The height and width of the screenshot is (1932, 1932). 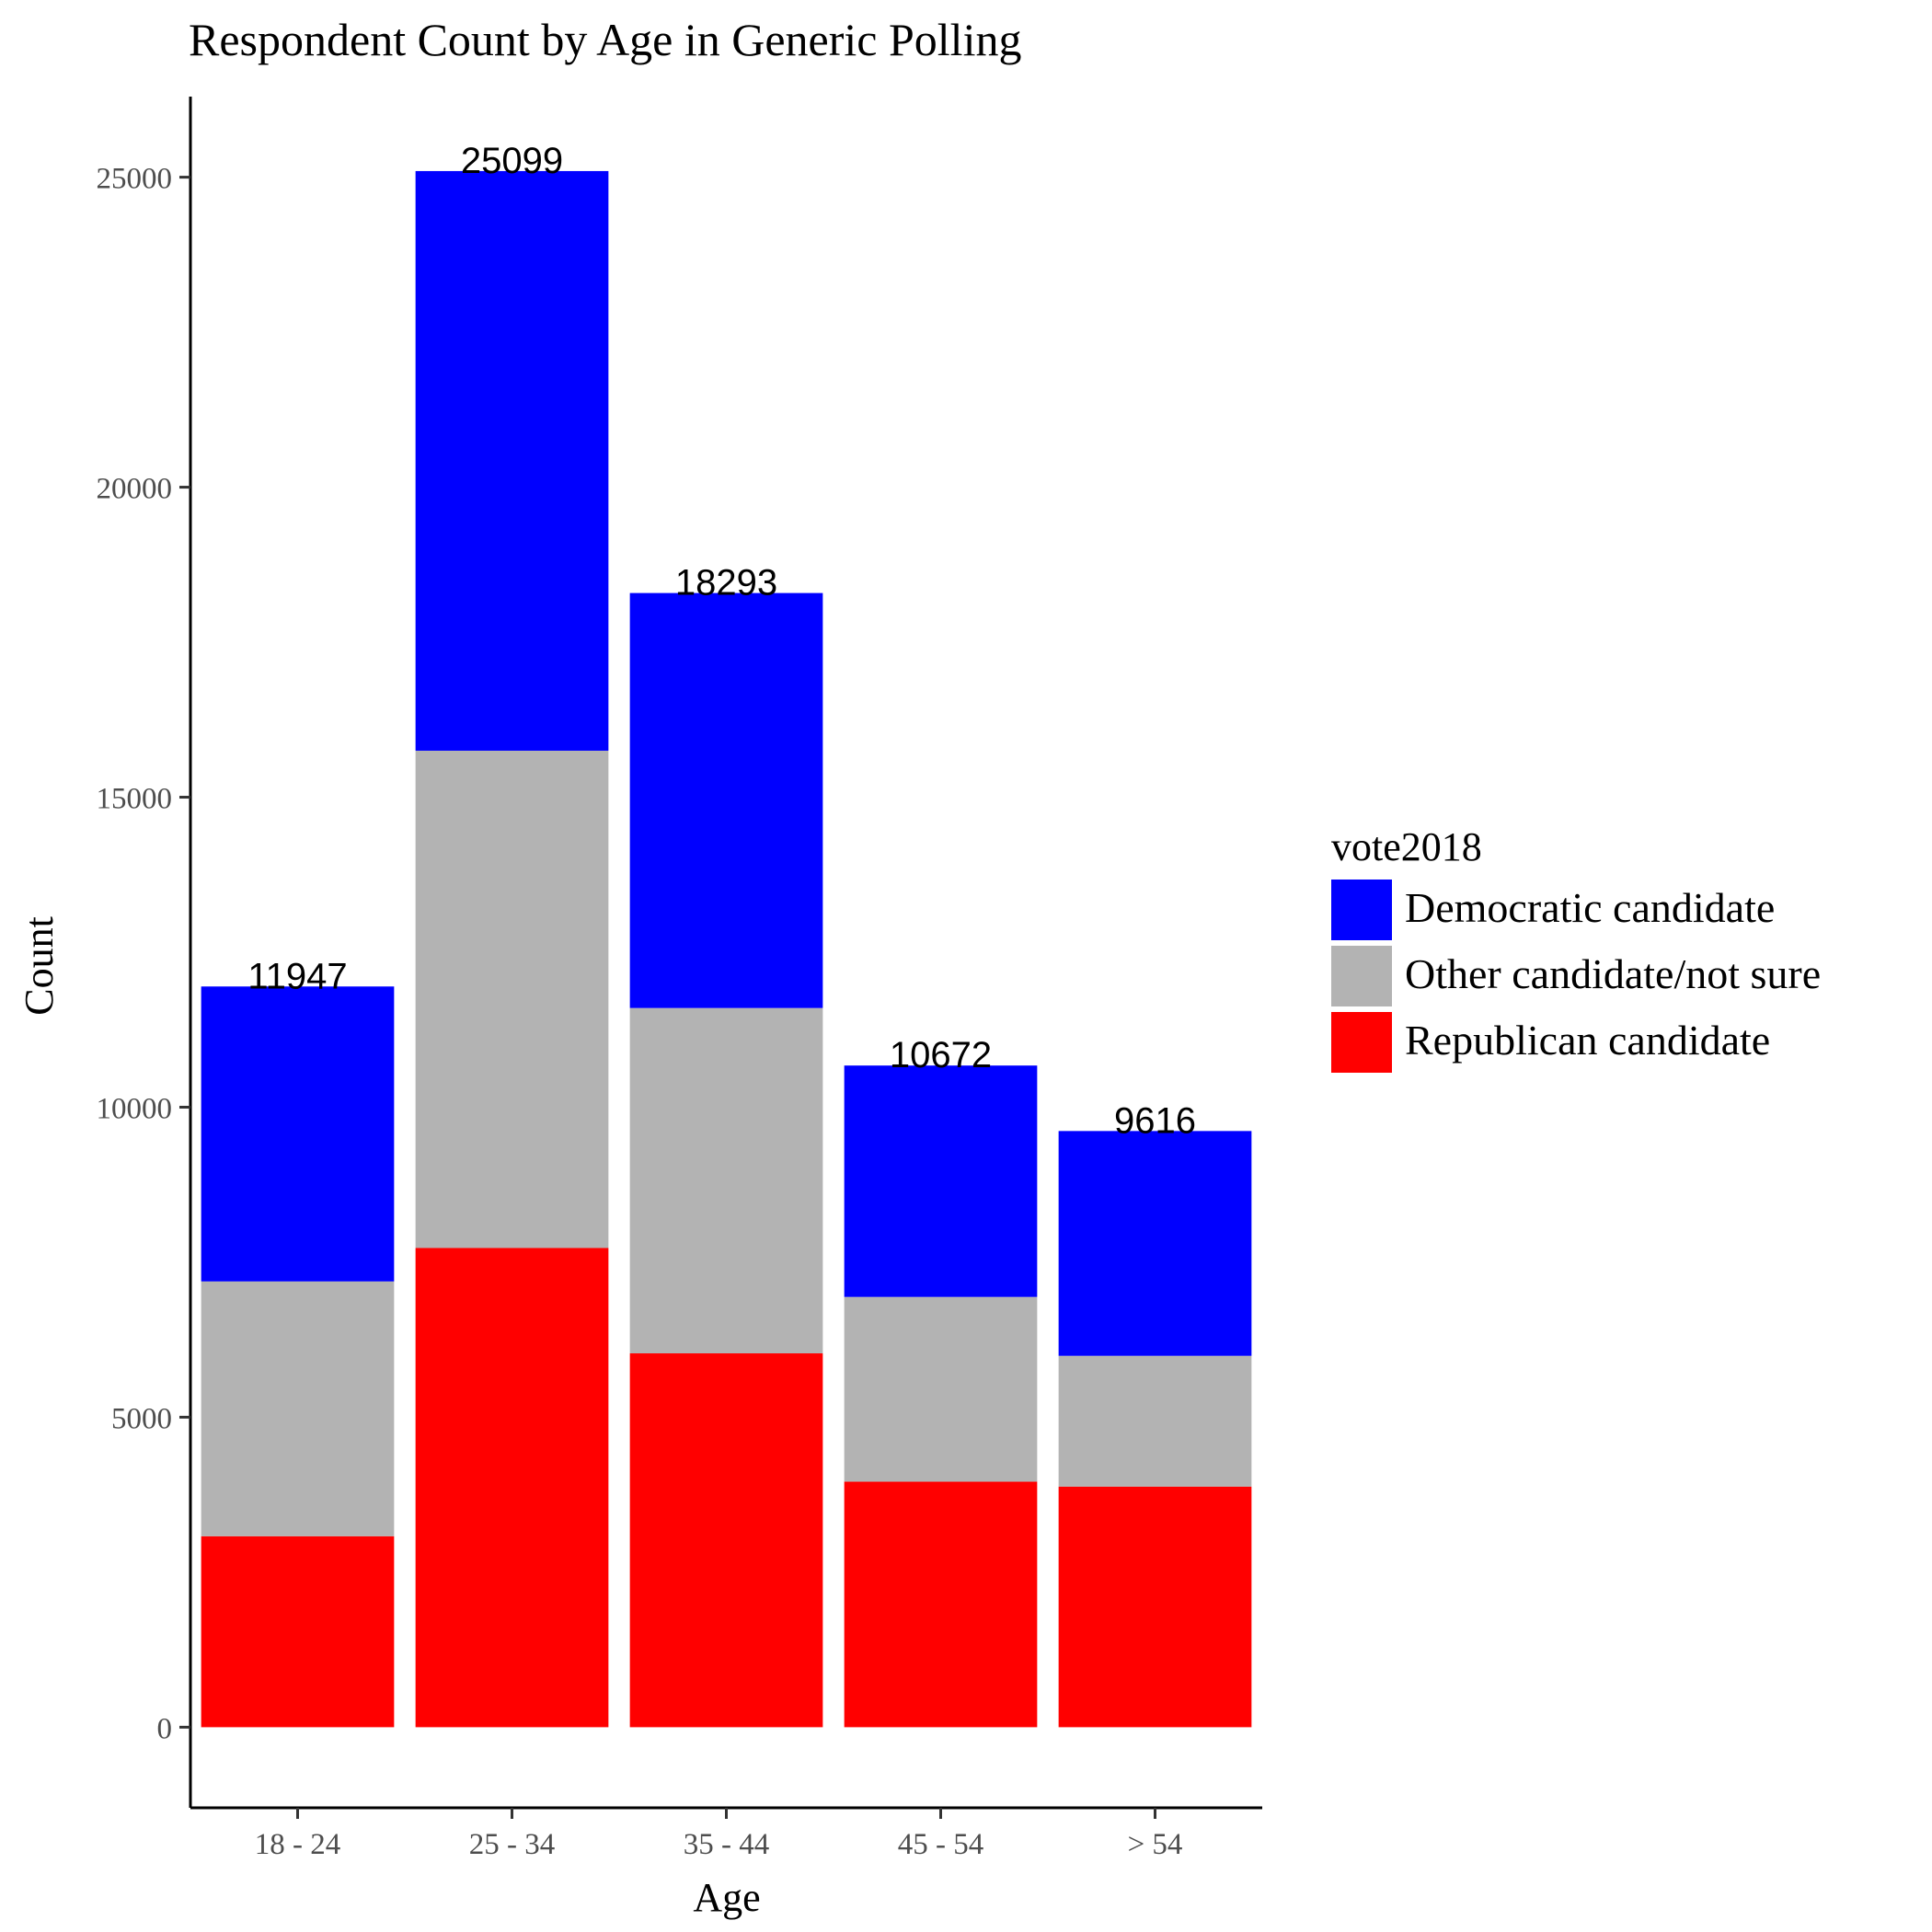 I want to click on legend-label: Democratic candidate, so click(x=1590, y=907).